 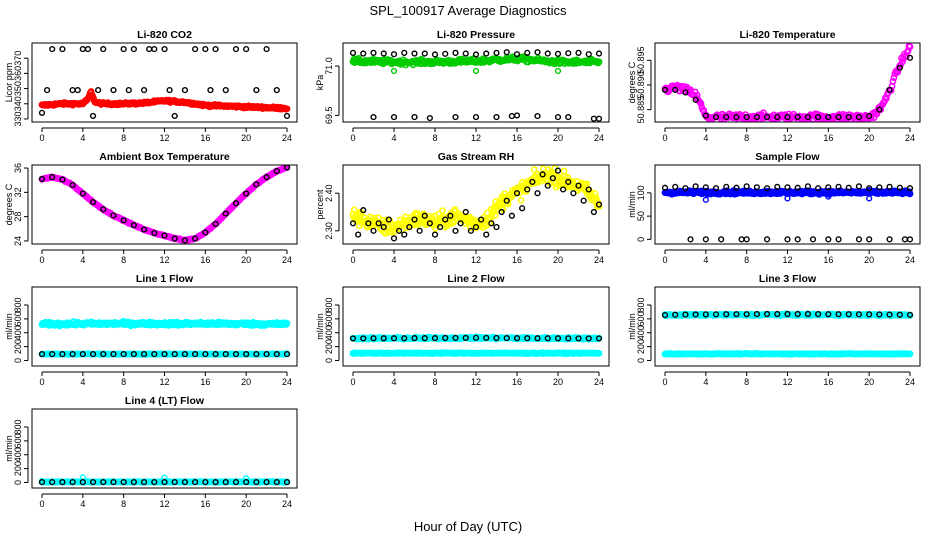 I want to click on panel-title: Line 3 Flow, so click(x=788, y=279).